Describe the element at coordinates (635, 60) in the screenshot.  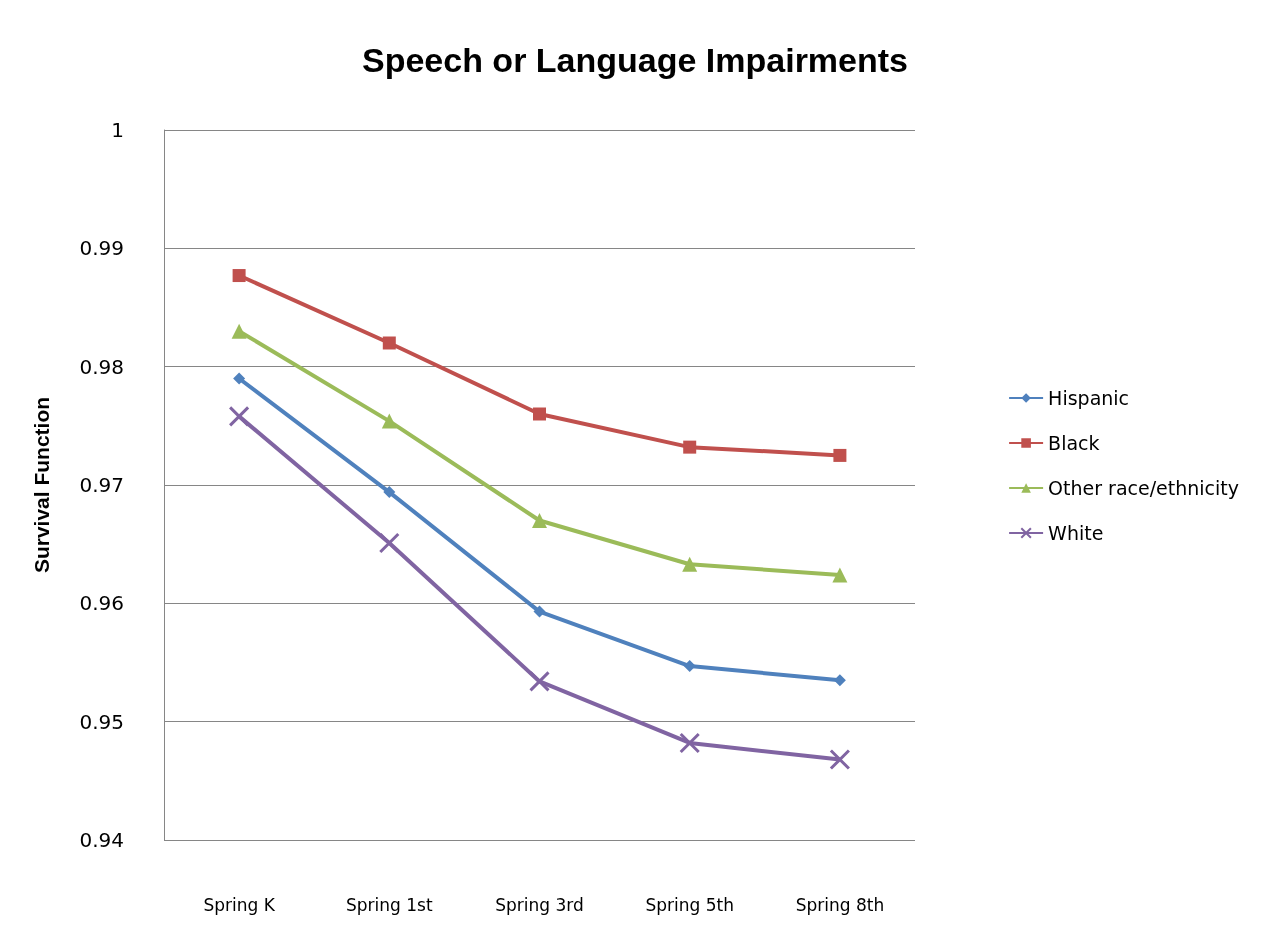
I see `chart-title: Speech or Language Impairments` at that location.